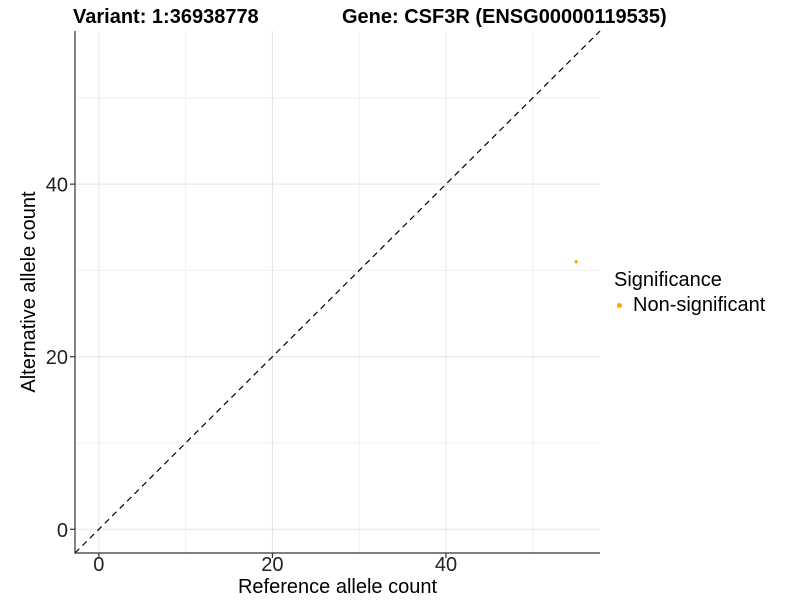 This screenshot has height=600, width=800. What do you see at coordinates (29, 292) in the screenshot?
I see `y-axis-title: Alternative allele count` at bounding box center [29, 292].